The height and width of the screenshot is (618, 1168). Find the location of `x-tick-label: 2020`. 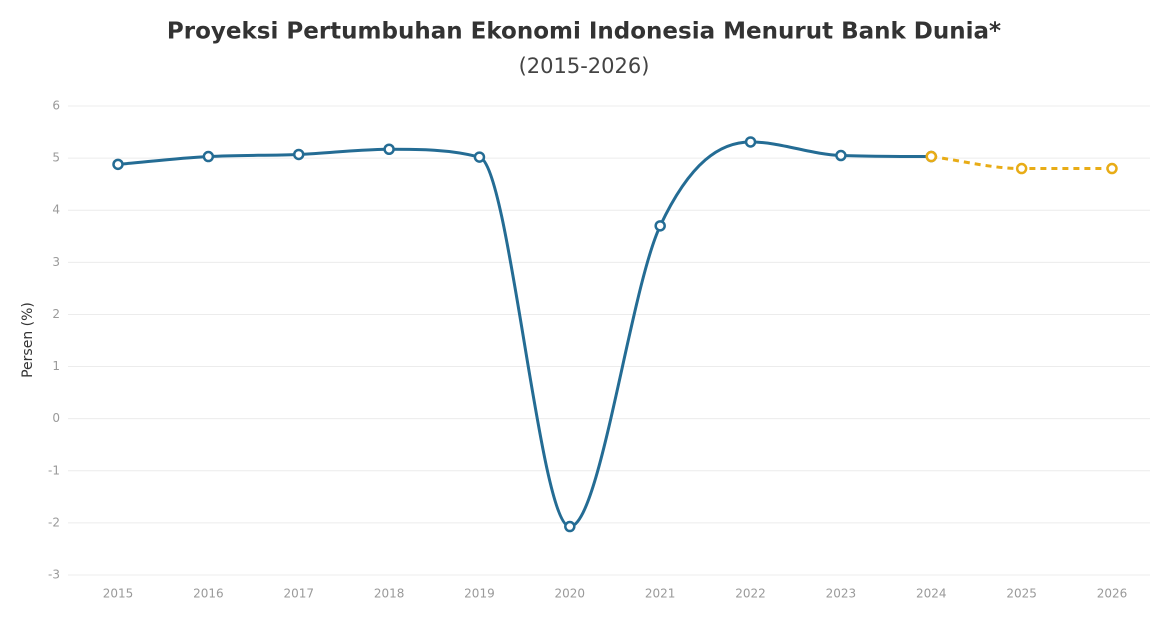

x-tick-label: 2020 is located at coordinates (570, 594).